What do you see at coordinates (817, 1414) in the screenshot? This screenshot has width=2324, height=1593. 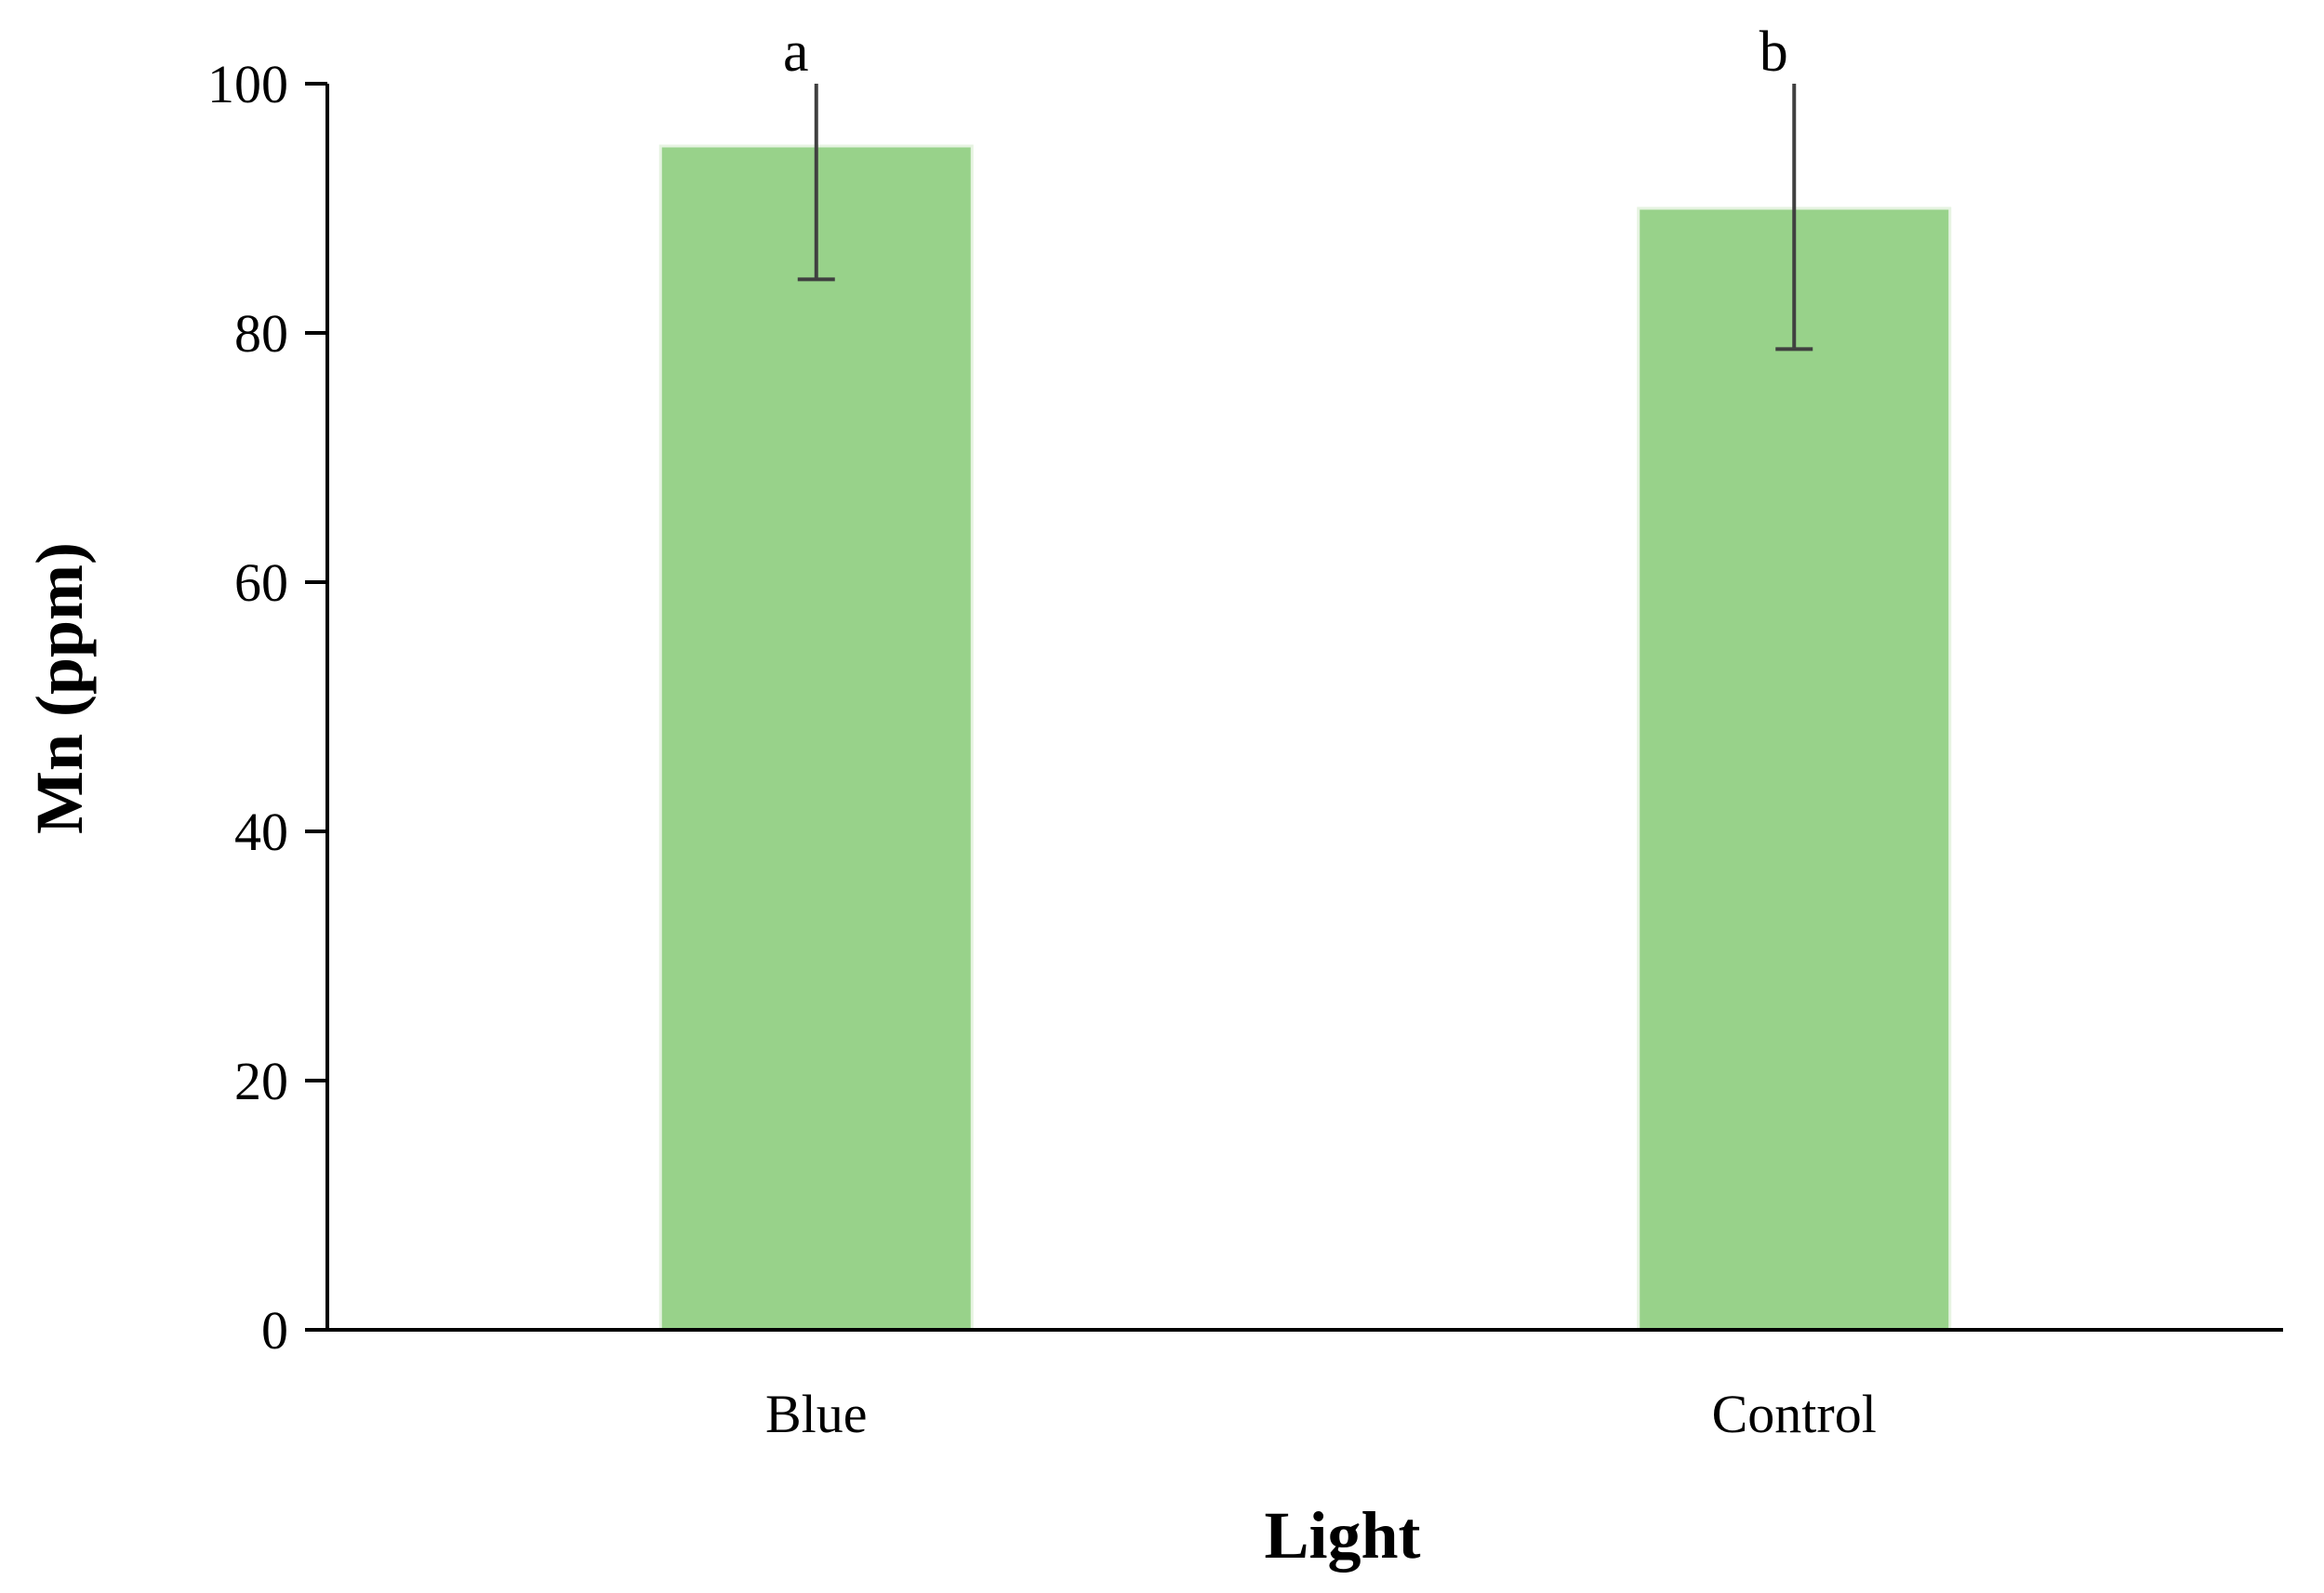 I see `x-tick-label-blue: Blue` at bounding box center [817, 1414].